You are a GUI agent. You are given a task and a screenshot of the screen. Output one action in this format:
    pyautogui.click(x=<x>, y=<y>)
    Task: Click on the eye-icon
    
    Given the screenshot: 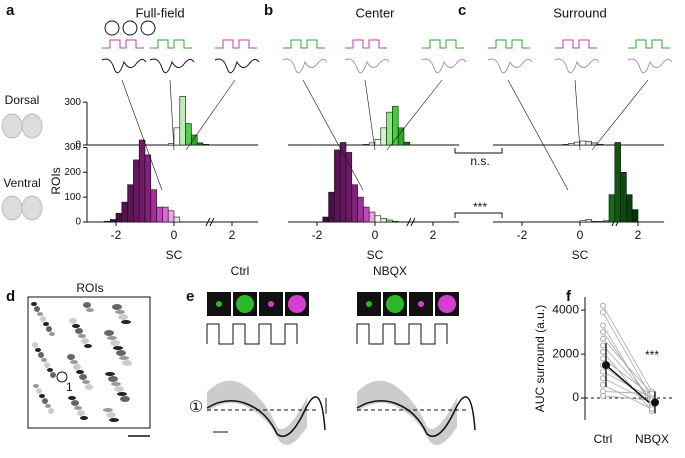 What is the action you would take?
    pyautogui.click(x=22, y=167)
    